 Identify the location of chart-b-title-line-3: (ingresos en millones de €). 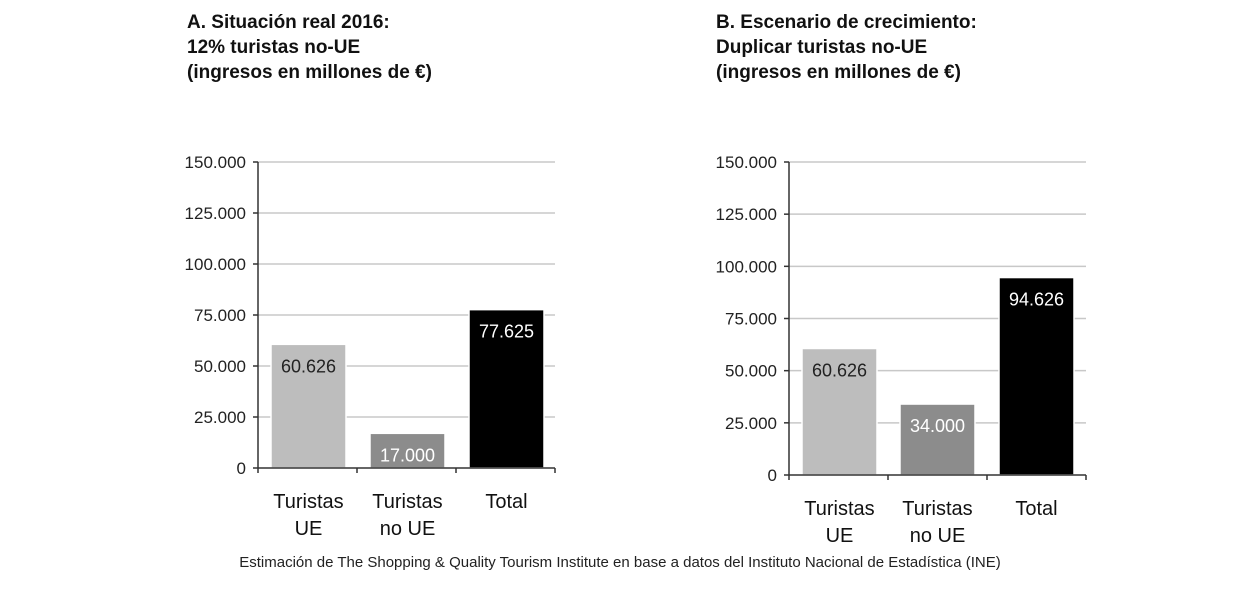
(838, 72).